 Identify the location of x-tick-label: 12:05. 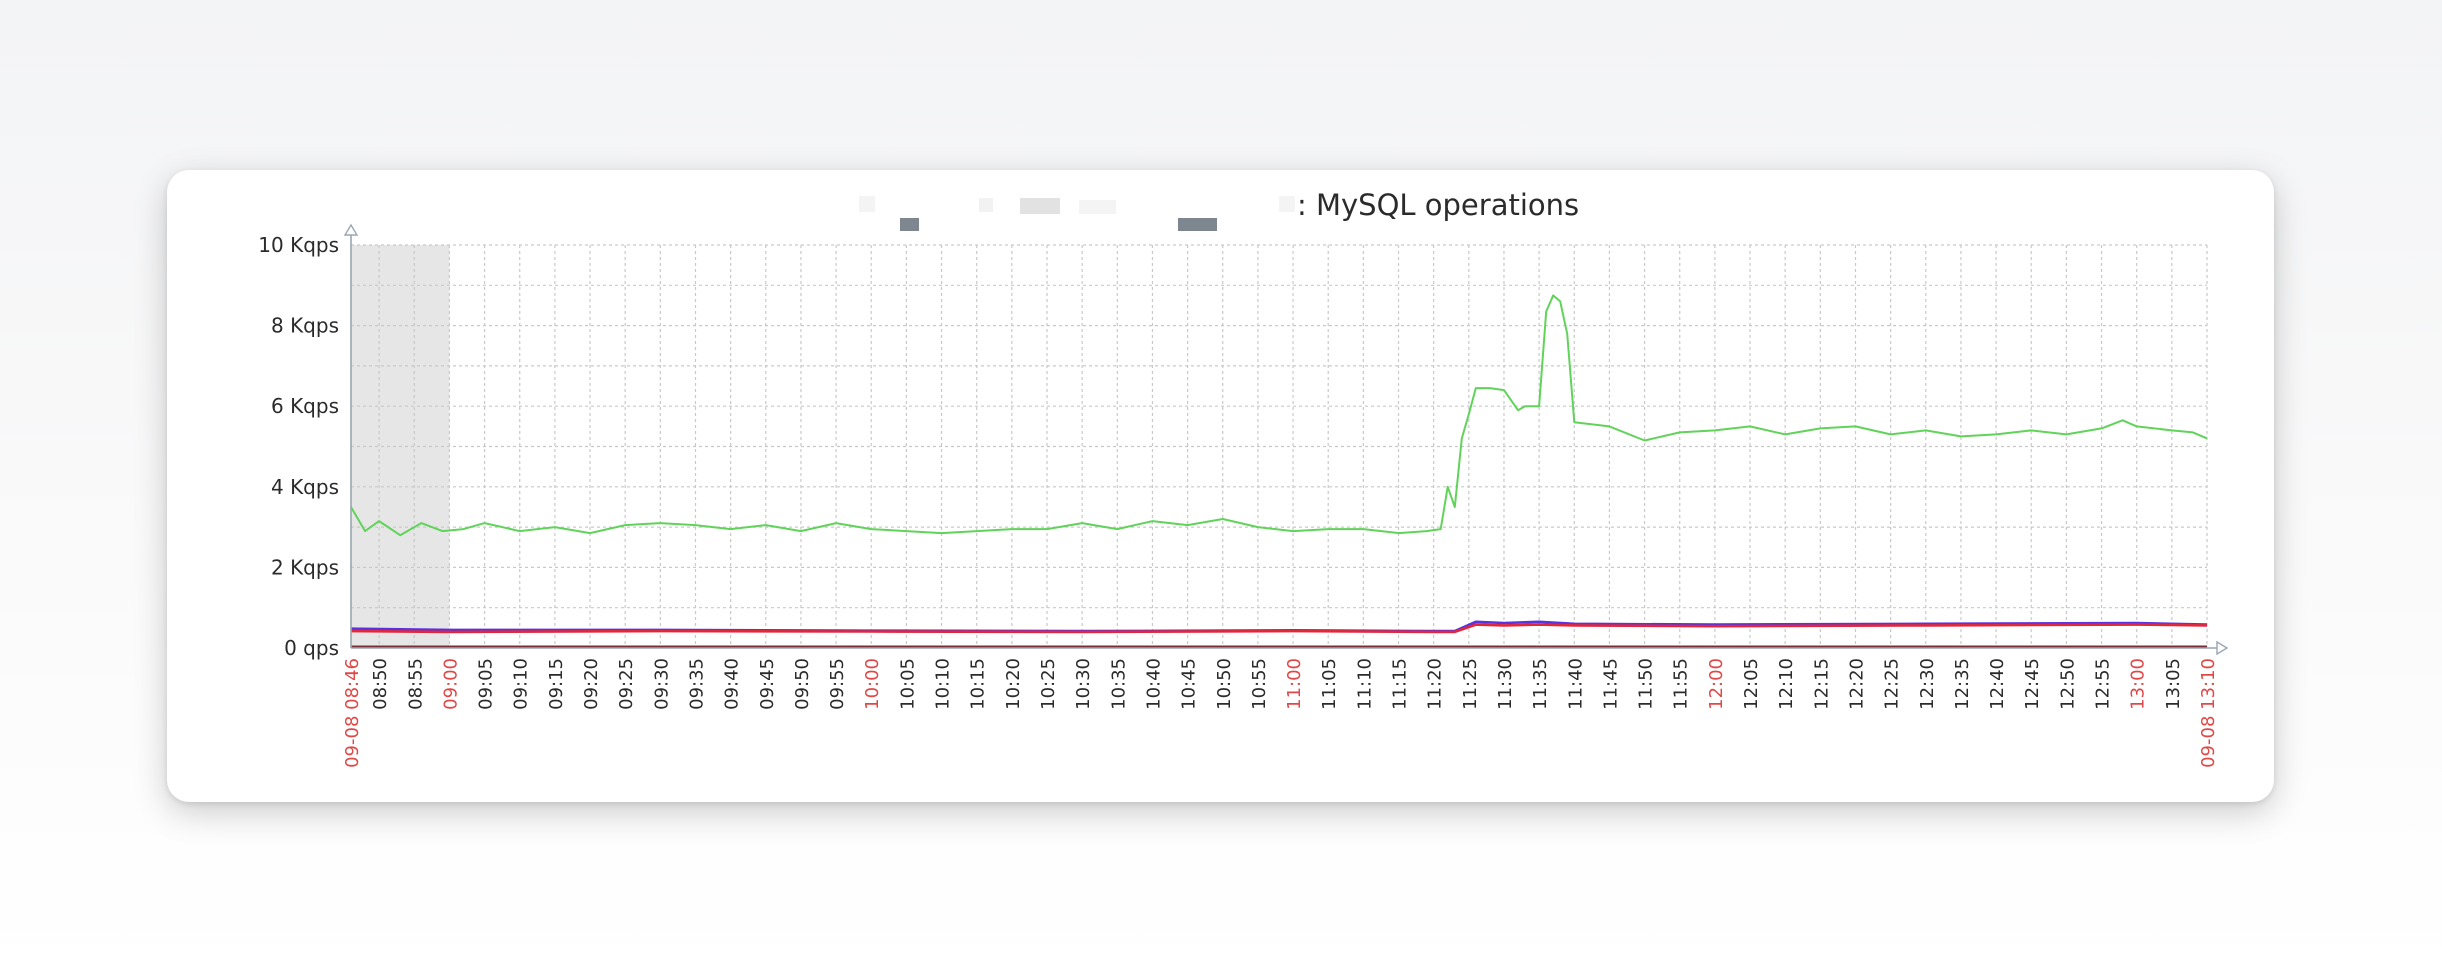
(1751, 684).